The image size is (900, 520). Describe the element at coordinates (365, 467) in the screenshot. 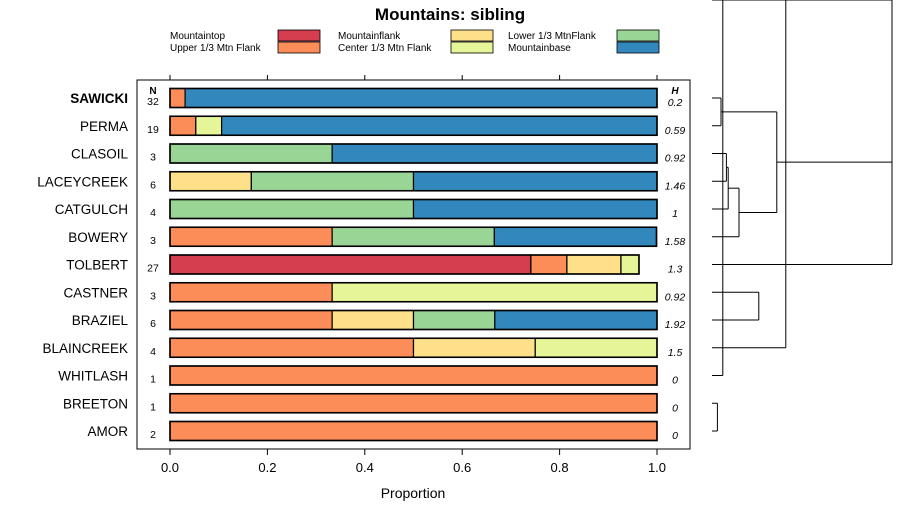

I see `x-tick-label: 0.4` at that location.